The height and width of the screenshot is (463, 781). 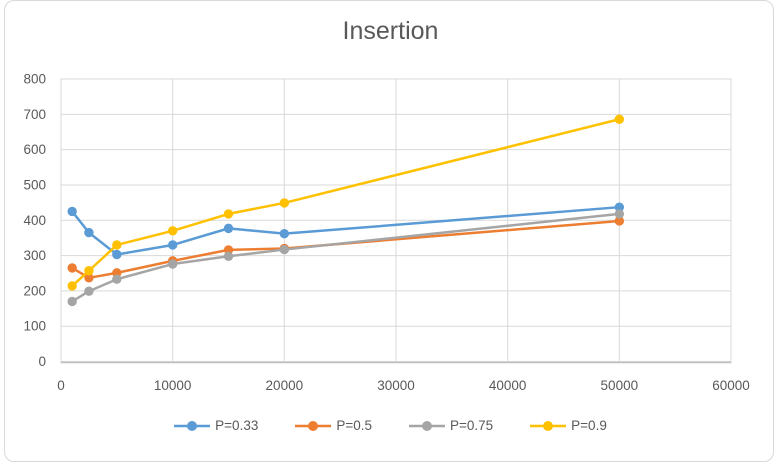 What do you see at coordinates (472, 425) in the screenshot?
I see `legend-label: P=0.75` at bounding box center [472, 425].